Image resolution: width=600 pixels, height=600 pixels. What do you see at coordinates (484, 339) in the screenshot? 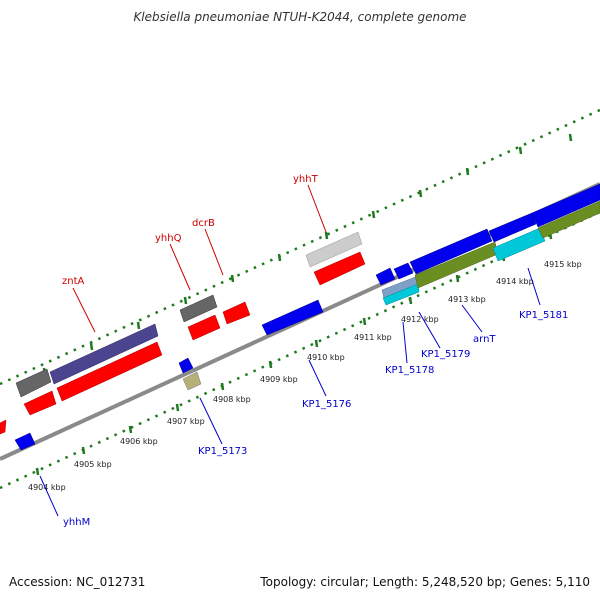
I see `gene-label-reverse: arnT` at bounding box center [484, 339].